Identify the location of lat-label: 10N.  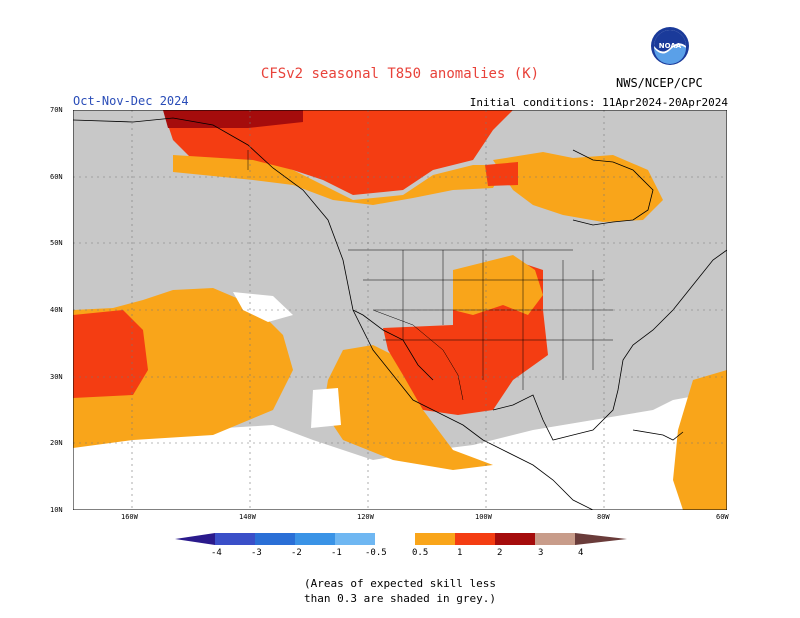
(56, 510).